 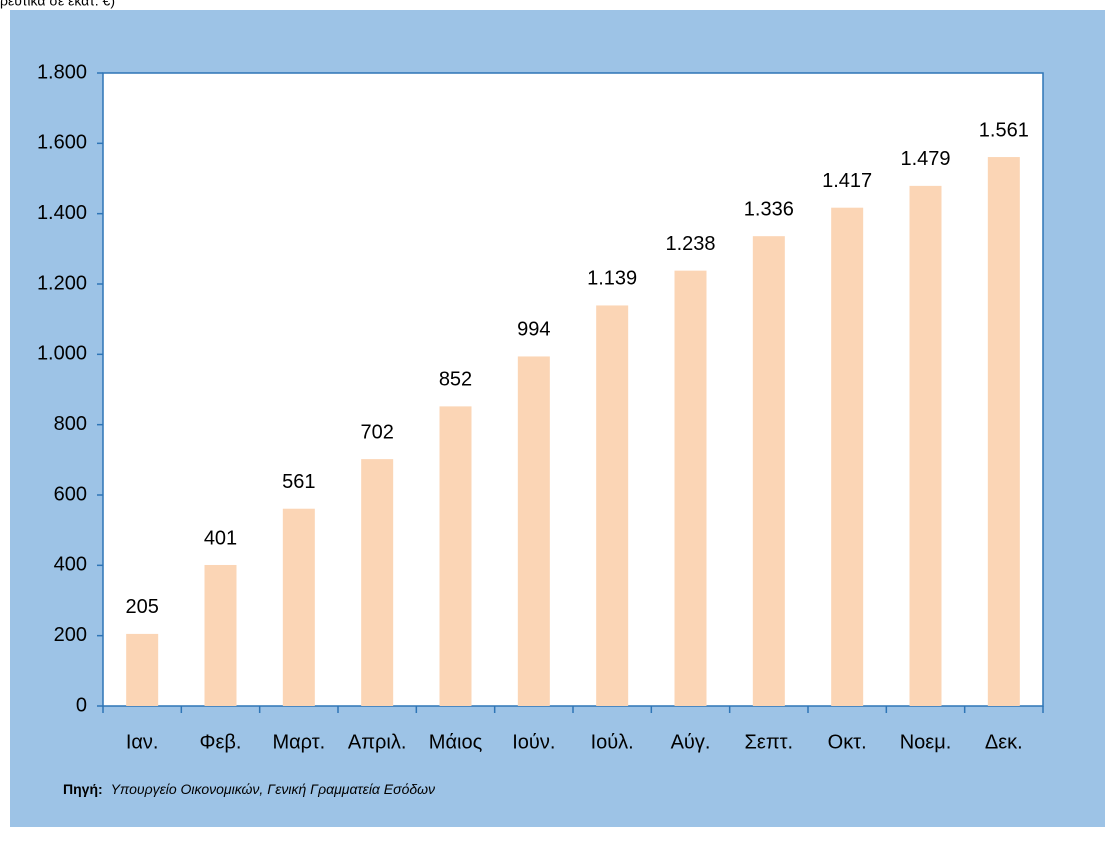 I want to click on data-label: 1.238, so click(x=690, y=244).